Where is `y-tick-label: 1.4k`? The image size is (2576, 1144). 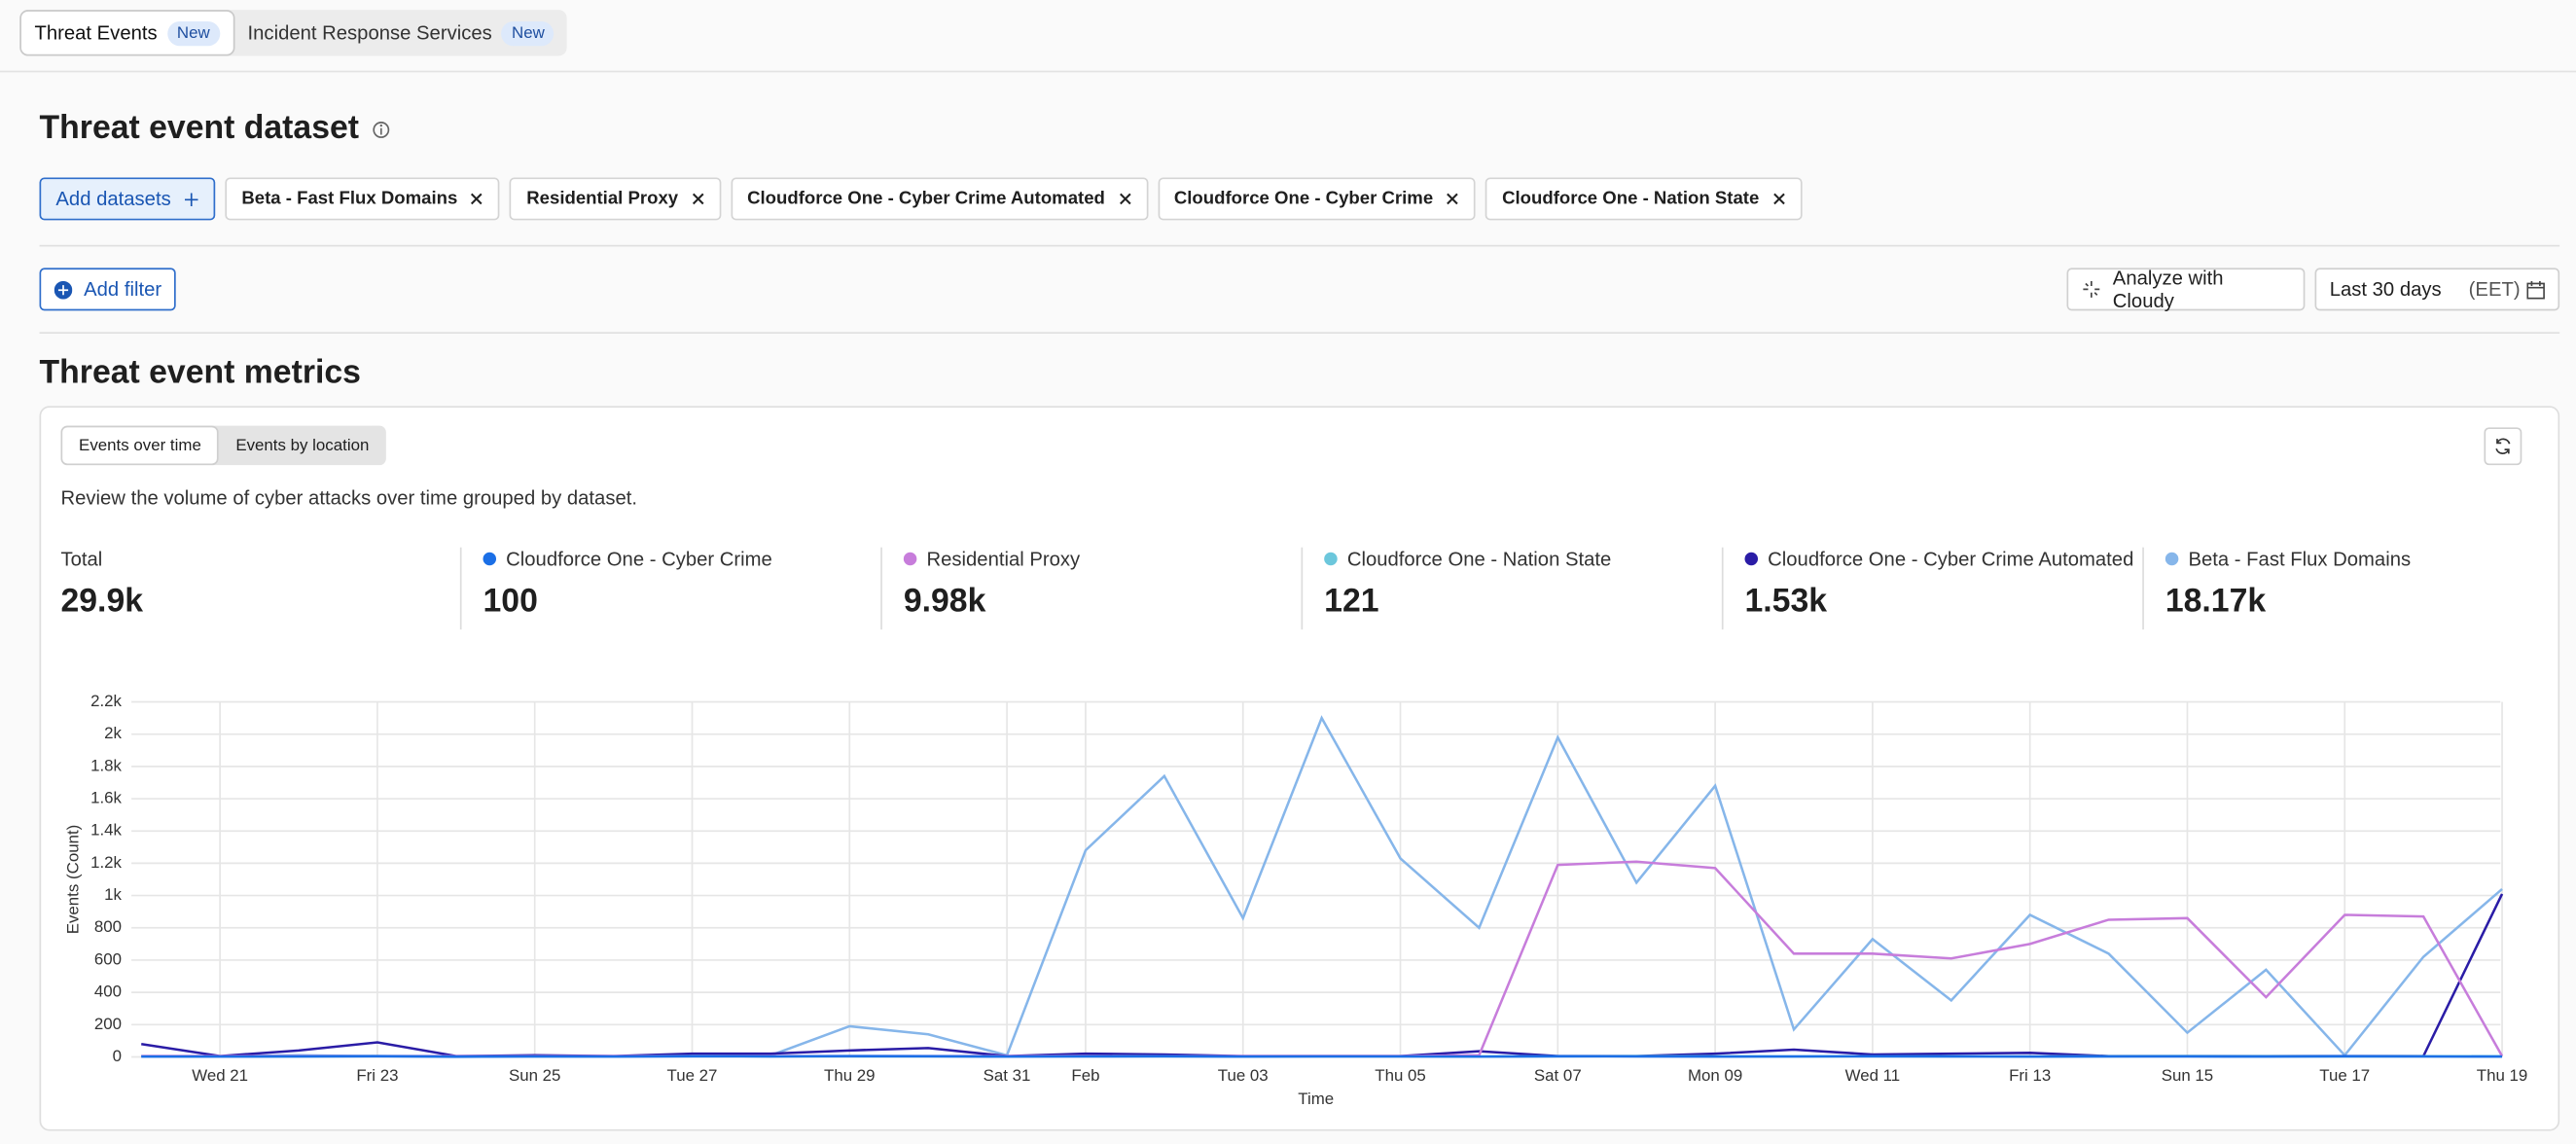
y-tick-label: 1.4k is located at coordinates (106, 830).